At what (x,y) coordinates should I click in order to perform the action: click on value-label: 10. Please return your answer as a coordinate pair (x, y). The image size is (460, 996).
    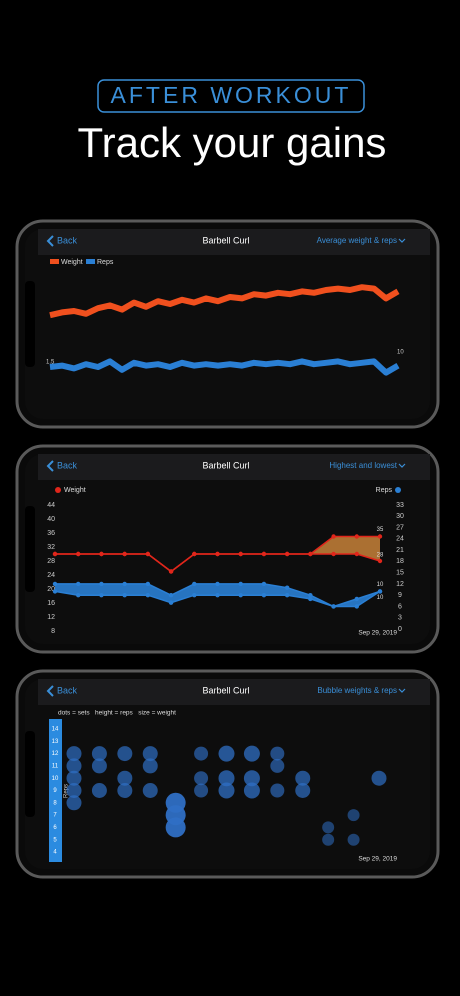
    Looking at the image, I should click on (380, 585).